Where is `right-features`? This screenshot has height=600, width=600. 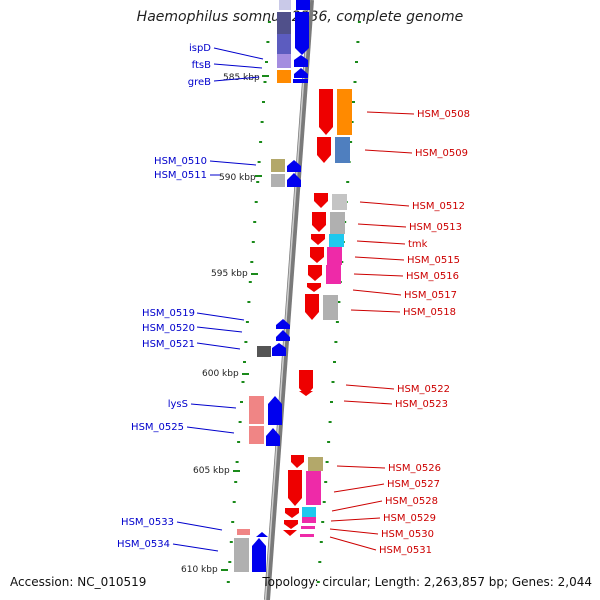
right-features is located at coordinates (317, 313).